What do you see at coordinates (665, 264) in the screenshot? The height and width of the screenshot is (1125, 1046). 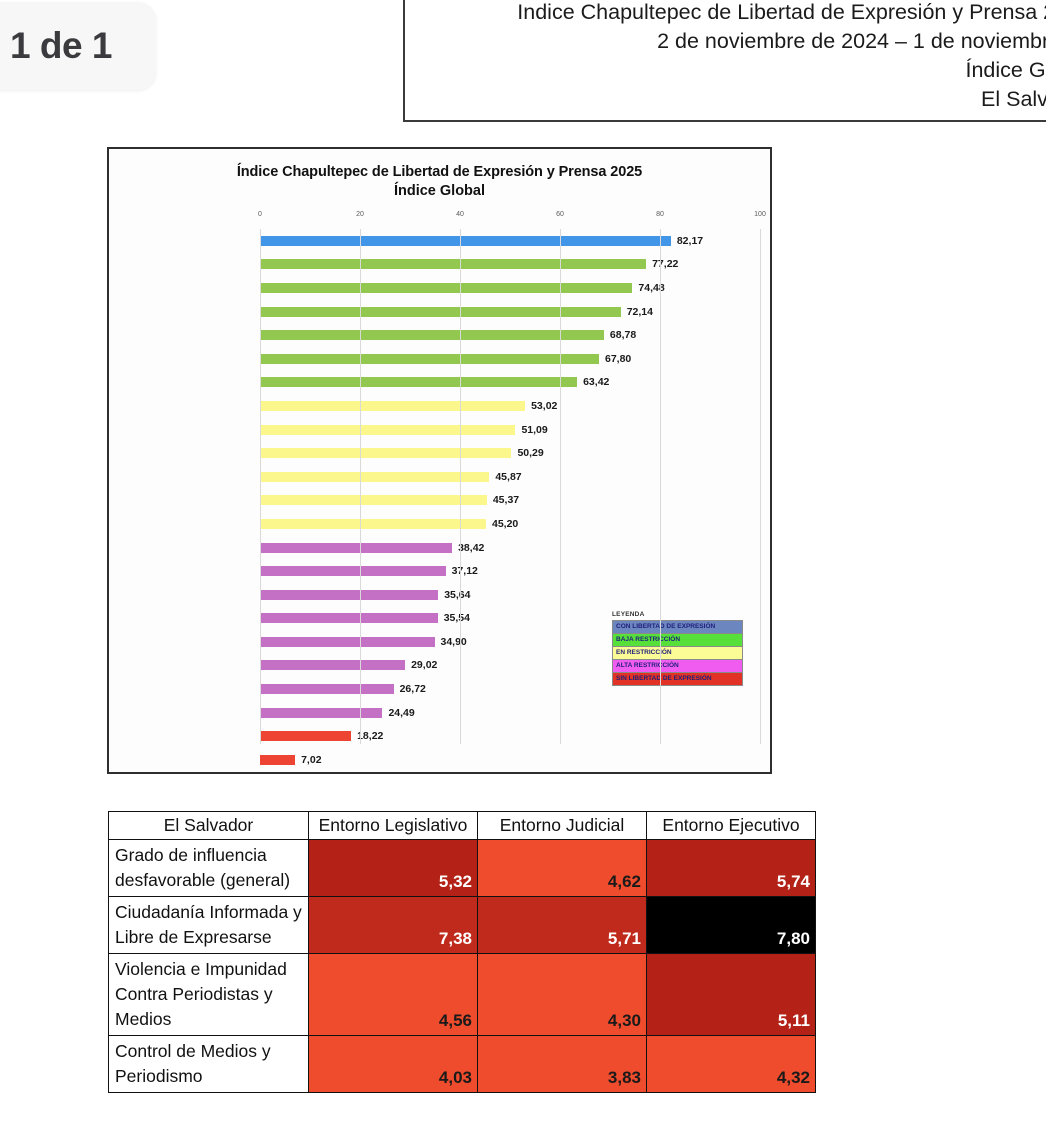 I see `bar-value-label: 77,22` at bounding box center [665, 264].